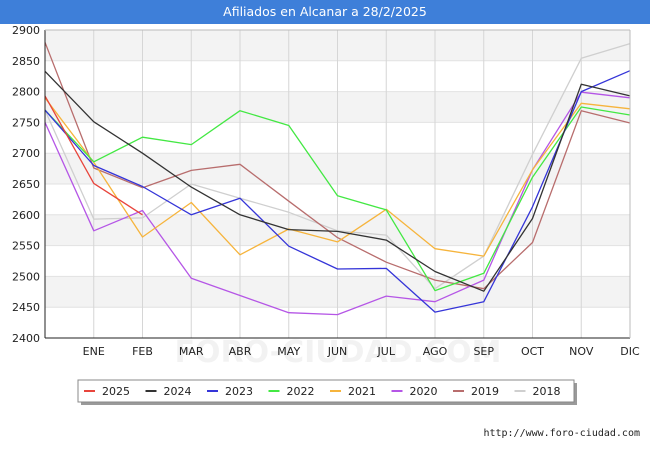  What do you see at coordinates (547, 391) in the screenshot?
I see `legend-label-2018: 2018` at bounding box center [547, 391].